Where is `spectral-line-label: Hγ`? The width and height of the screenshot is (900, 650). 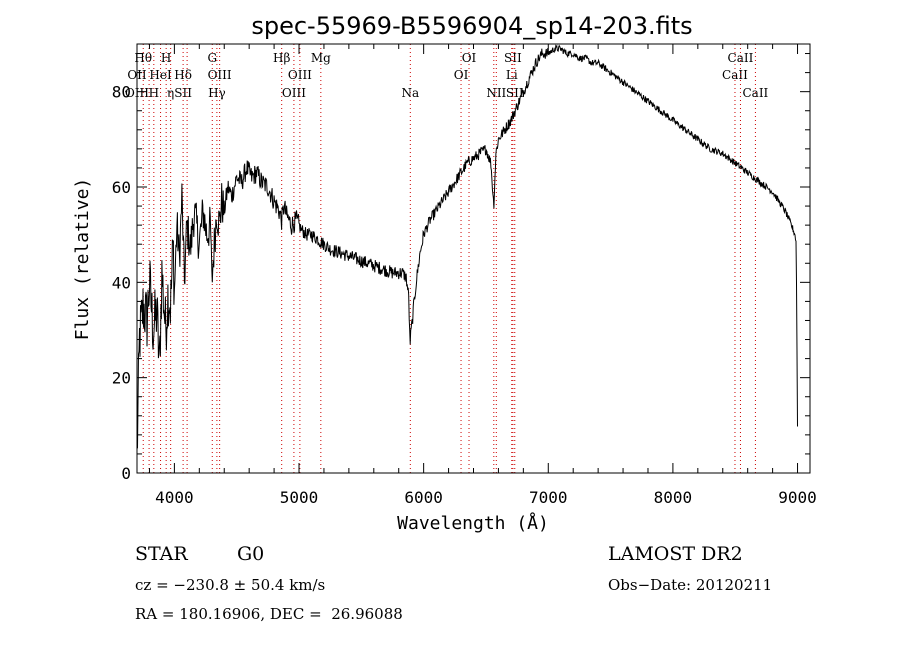
spectral-line-label: Hγ is located at coordinates (217, 93).